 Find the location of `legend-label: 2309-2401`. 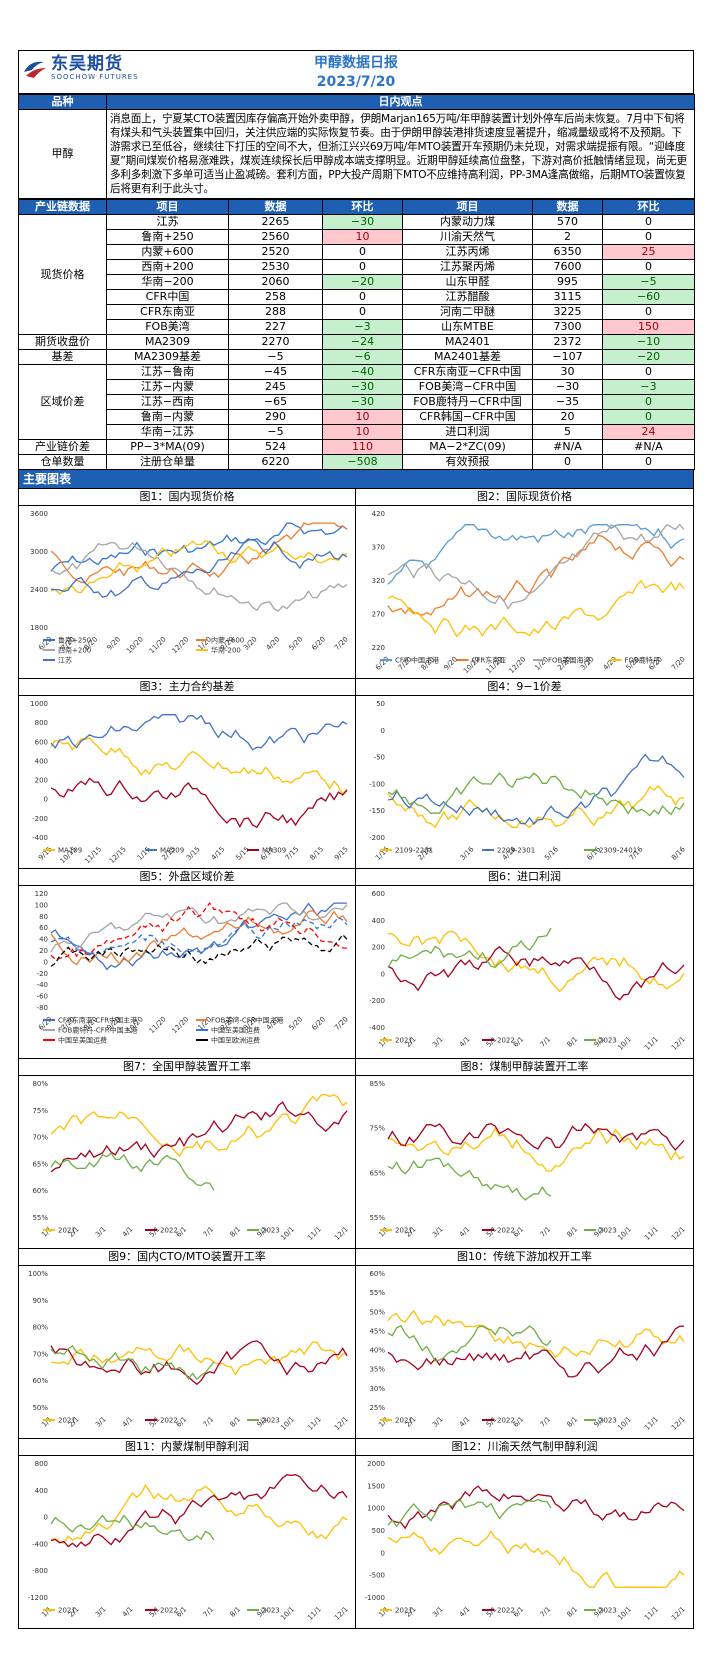

legend-label: 2309-2401 is located at coordinates (618, 851).